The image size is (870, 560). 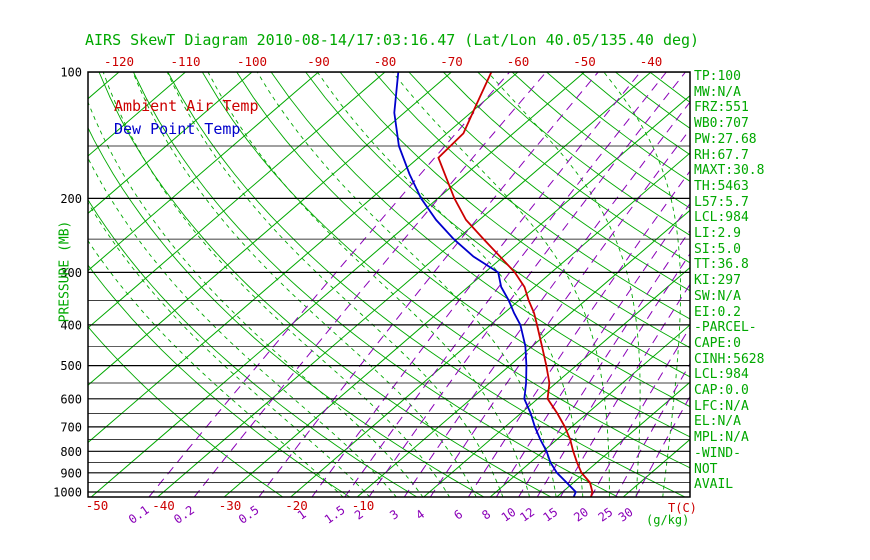 I want to click on ambient-air-temp-profile, so click(x=515, y=284).